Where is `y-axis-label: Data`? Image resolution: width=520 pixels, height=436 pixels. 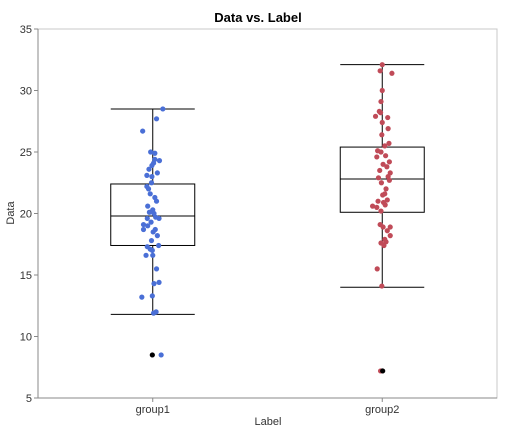 y-axis-label: Data is located at coordinates (11, 213).